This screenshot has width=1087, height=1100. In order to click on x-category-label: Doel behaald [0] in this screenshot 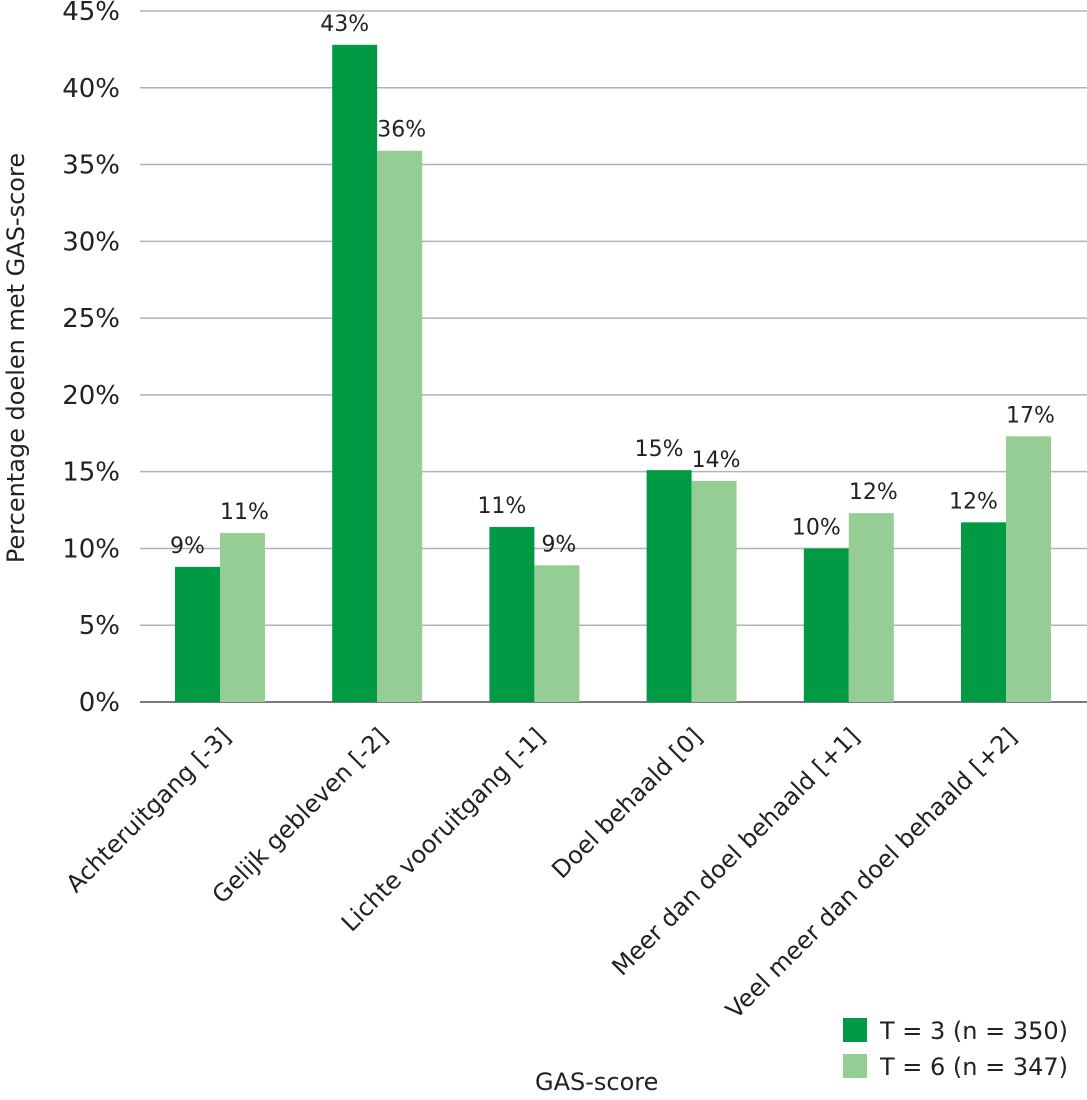, I will do `click(626, 802)`.